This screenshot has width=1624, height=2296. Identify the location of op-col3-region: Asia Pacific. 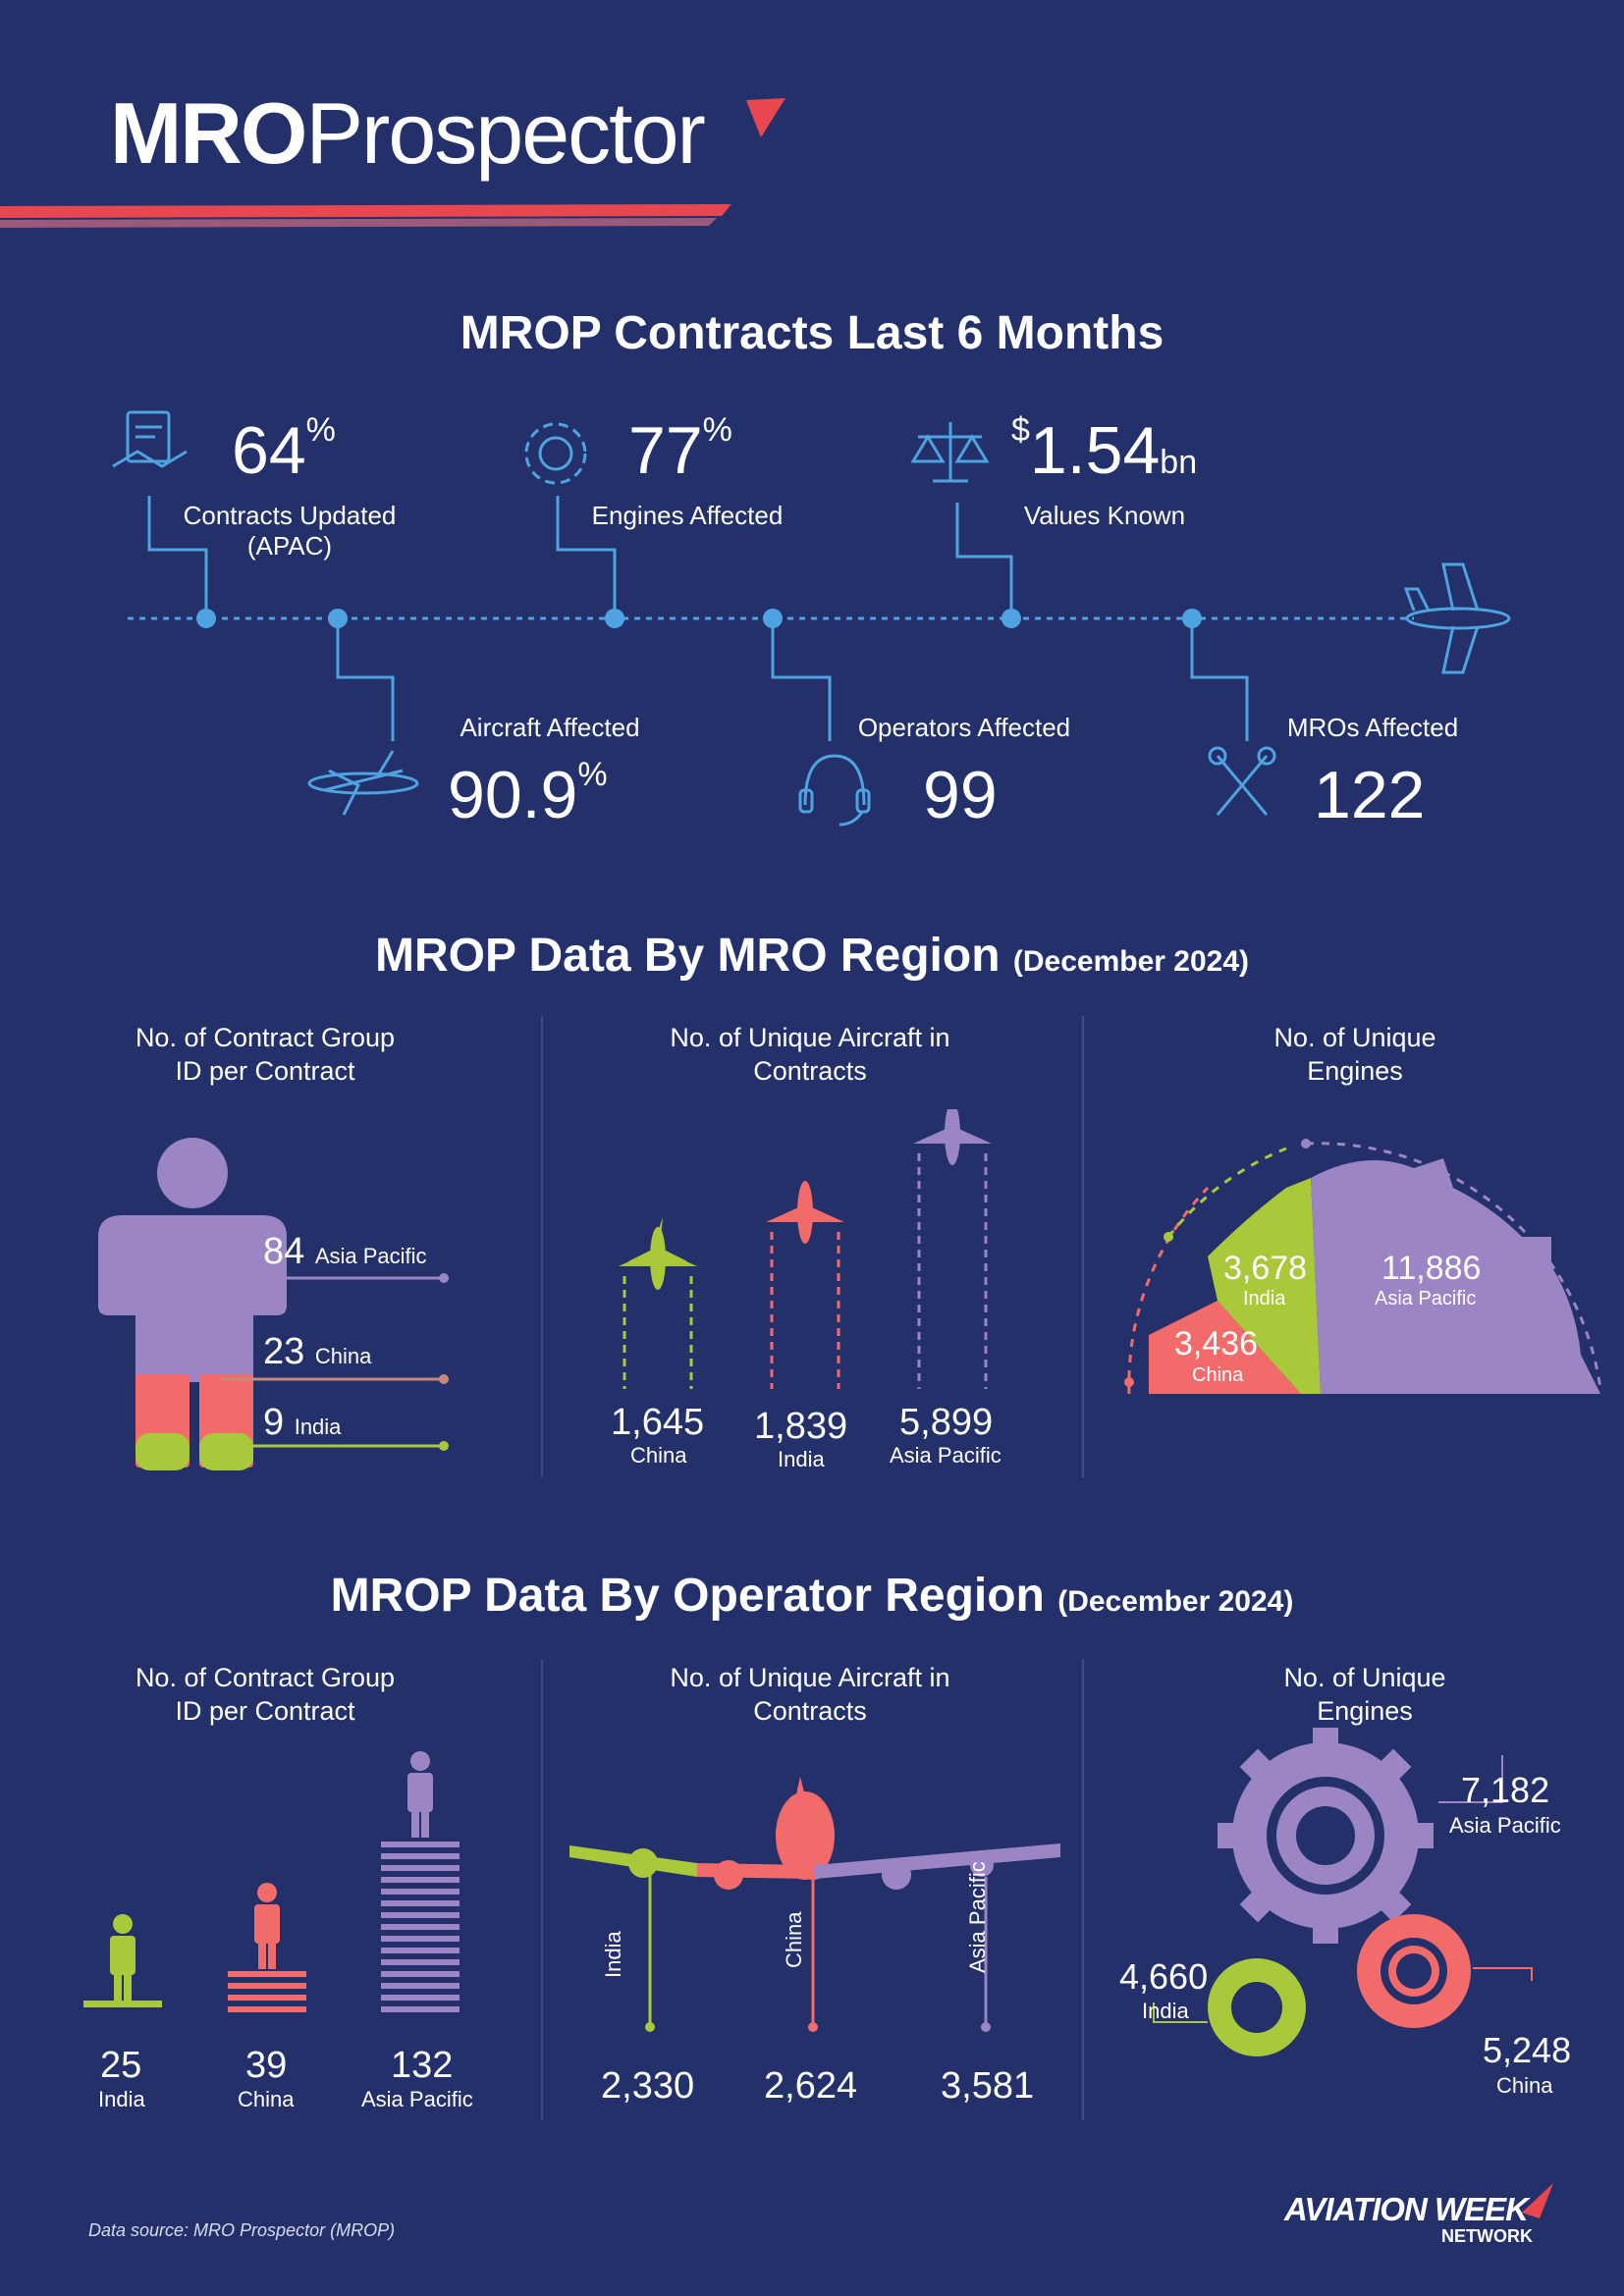
(1505, 1826).